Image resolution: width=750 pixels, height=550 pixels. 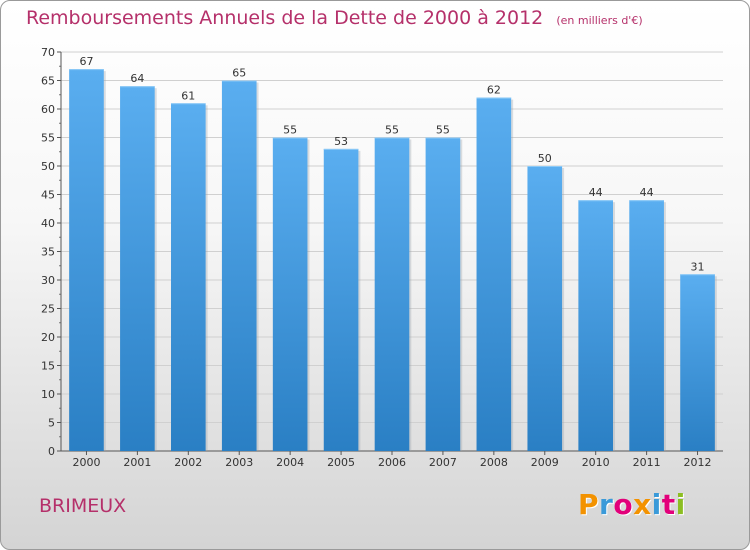 I want to click on commune-name: BRIMEUX, so click(x=83, y=506).